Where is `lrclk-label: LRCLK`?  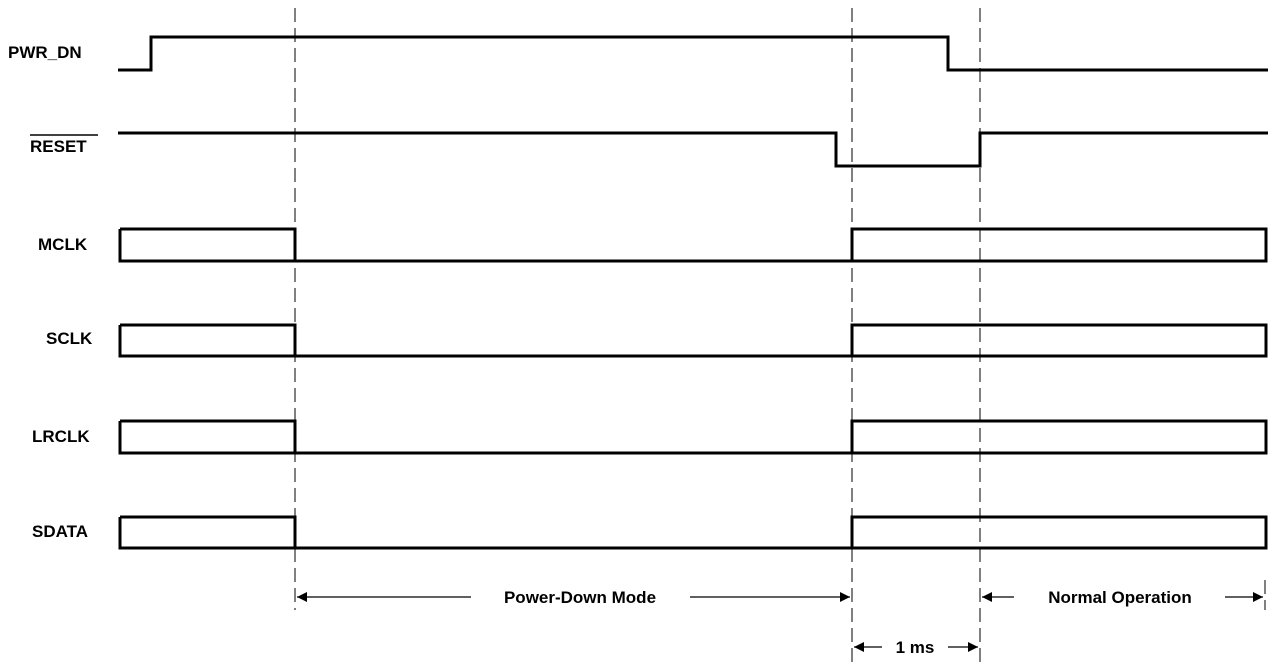
lrclk-label: LRCLK is located at coordinates (61, 436).